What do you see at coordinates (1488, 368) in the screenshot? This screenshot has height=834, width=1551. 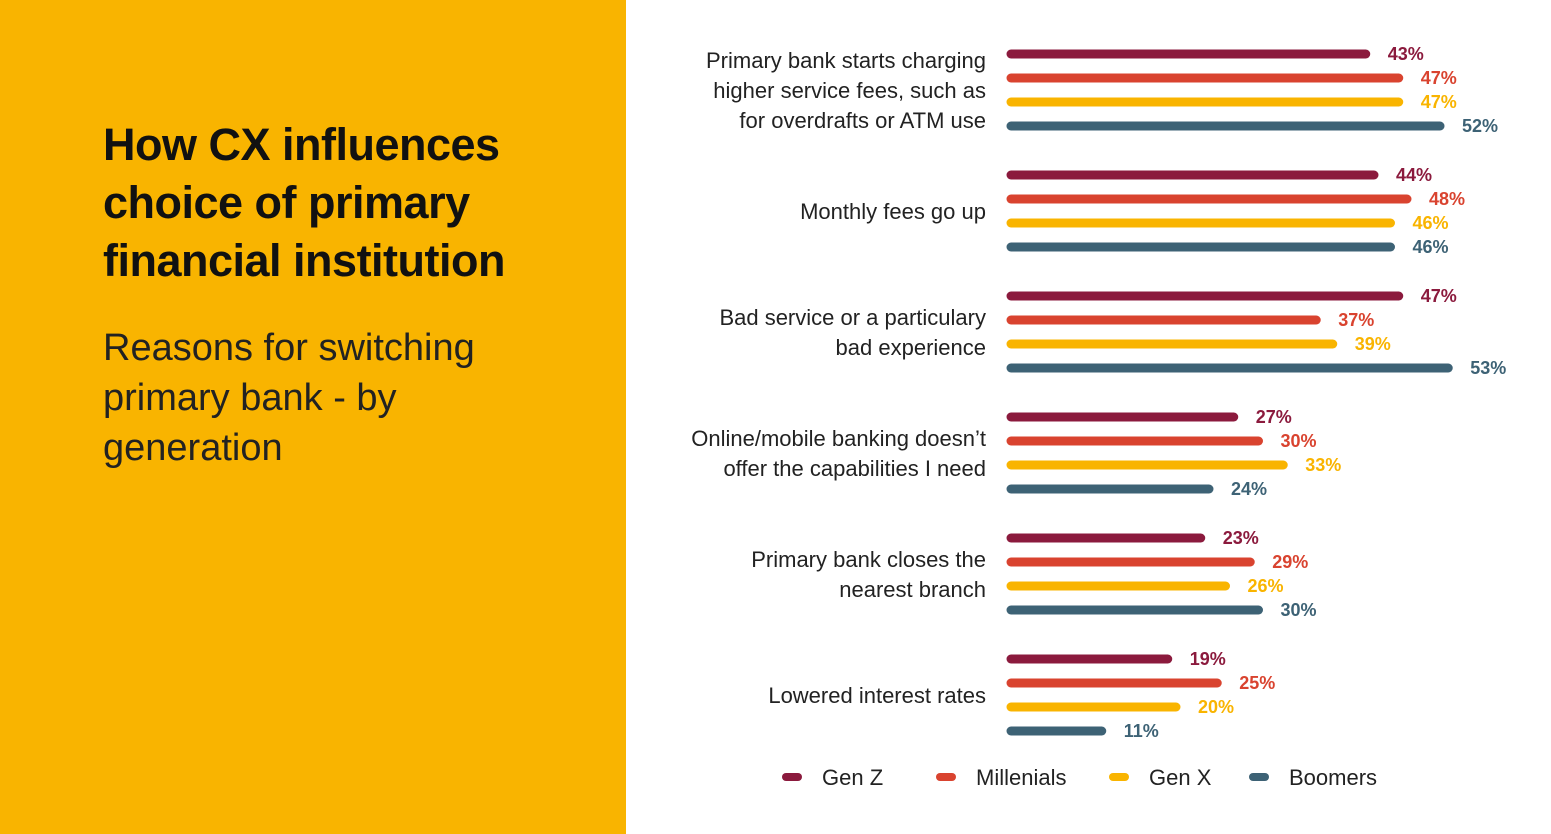 I see `value-label-boomers: 53%` at bounding box center [1488, 368].